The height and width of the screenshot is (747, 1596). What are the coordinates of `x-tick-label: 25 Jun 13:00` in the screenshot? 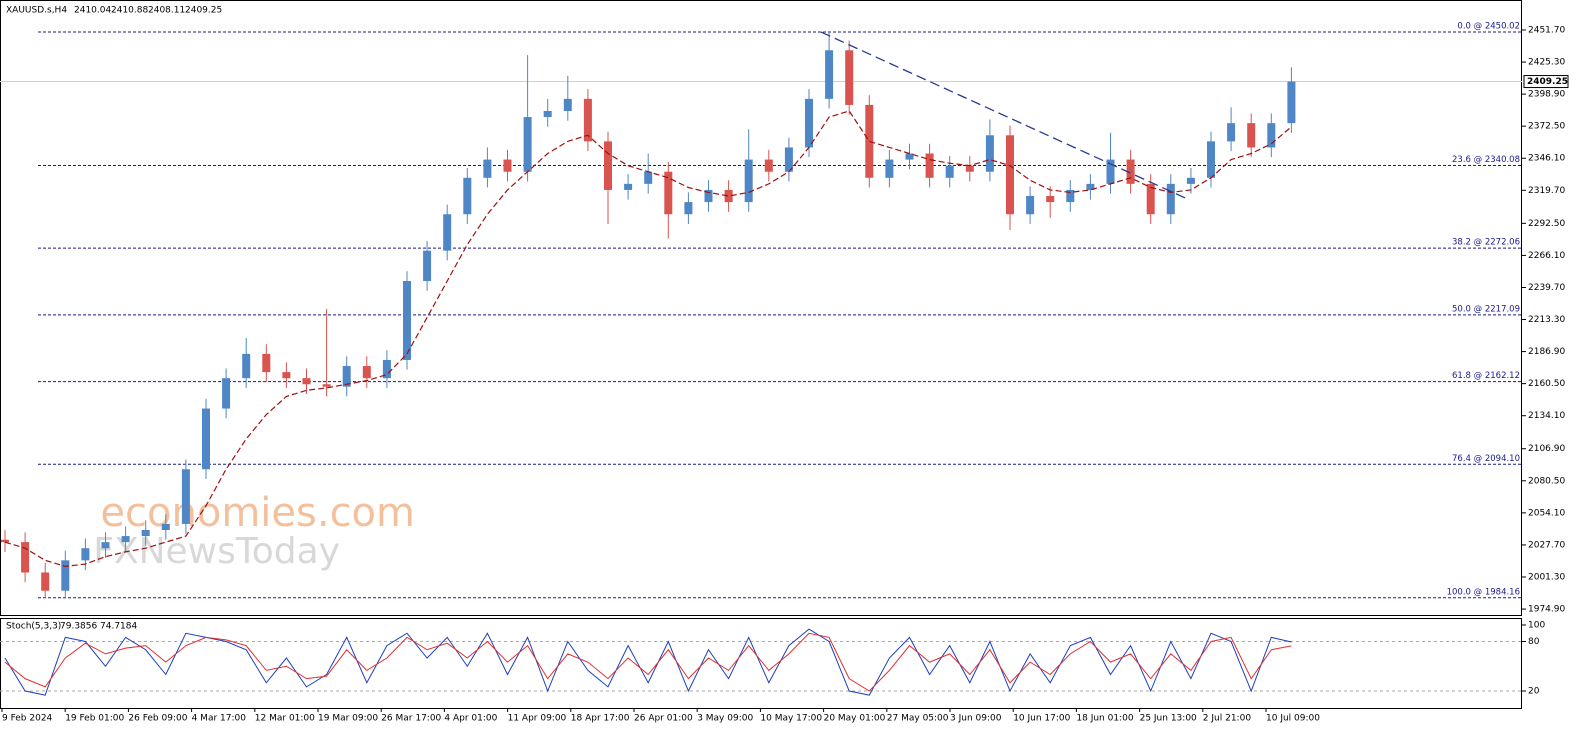 It's located at (1168, 719).